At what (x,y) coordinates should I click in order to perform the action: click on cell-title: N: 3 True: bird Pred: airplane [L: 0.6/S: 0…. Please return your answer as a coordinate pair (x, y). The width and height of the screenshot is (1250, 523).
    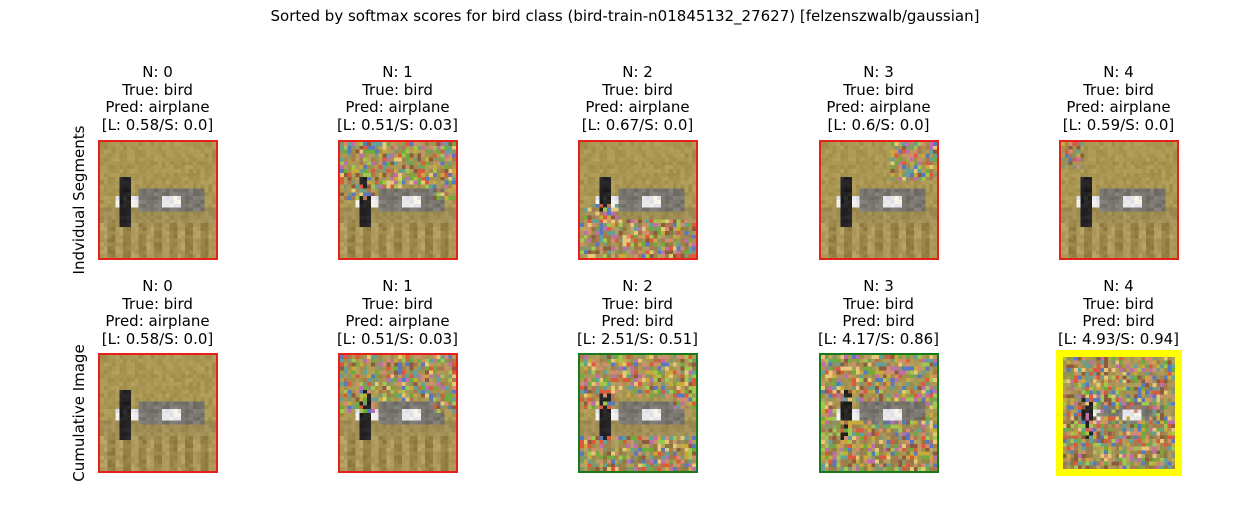
    Looking at the image, I should click on (879, 98).